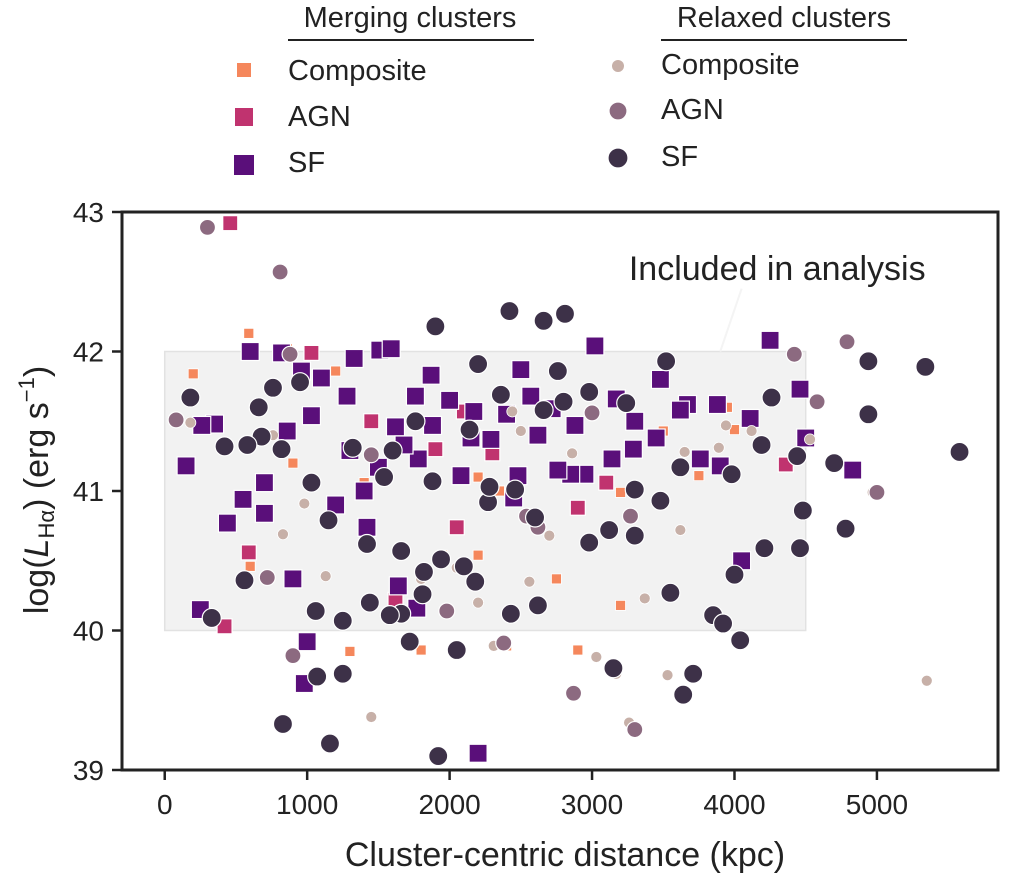  What do you see at coordinates (244, 117) in the screenshot?
I see `legend-merging-agn-marker` at bounding box center [244, 117].